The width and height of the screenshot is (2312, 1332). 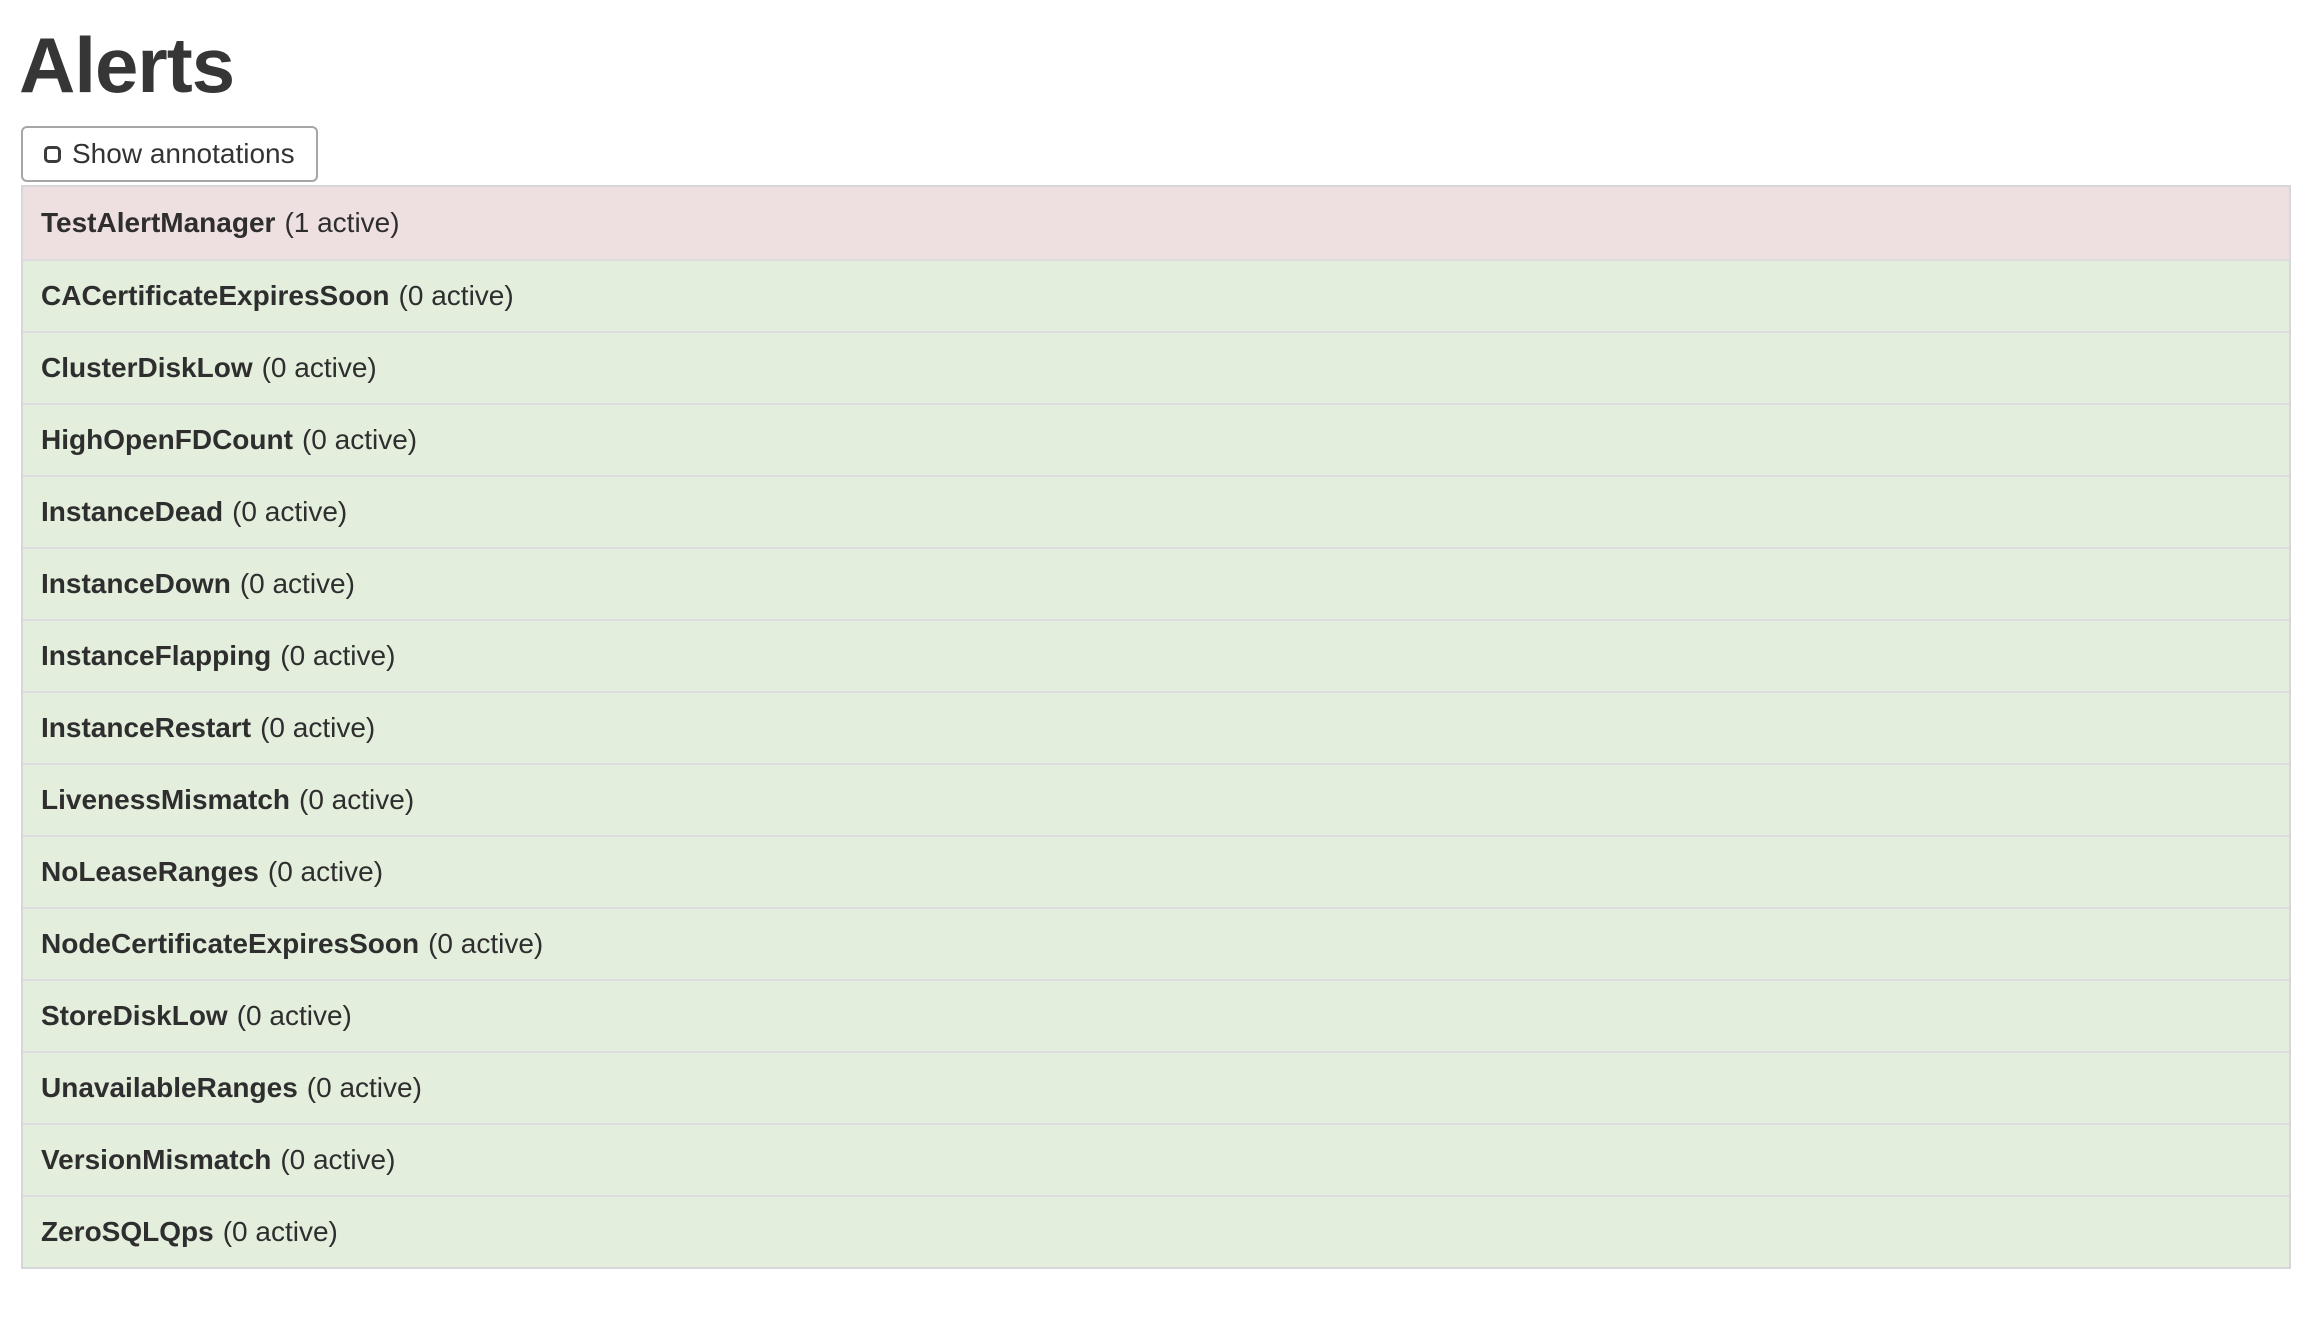 I want to click on alert-row: InstanceFlapping (0 active), so click(x=1156, y=655).